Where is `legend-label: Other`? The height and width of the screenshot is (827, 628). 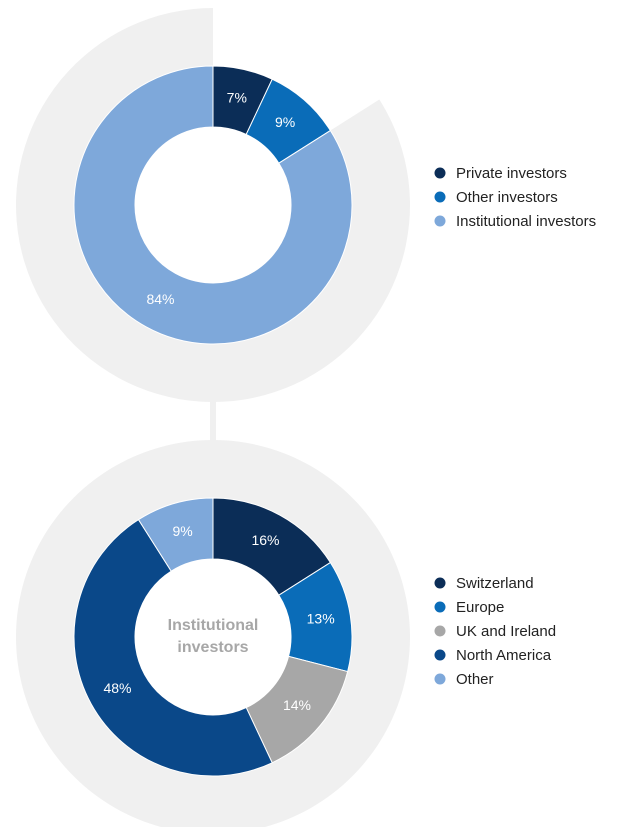
legend-label: Other is located at coordinates (475, 679).